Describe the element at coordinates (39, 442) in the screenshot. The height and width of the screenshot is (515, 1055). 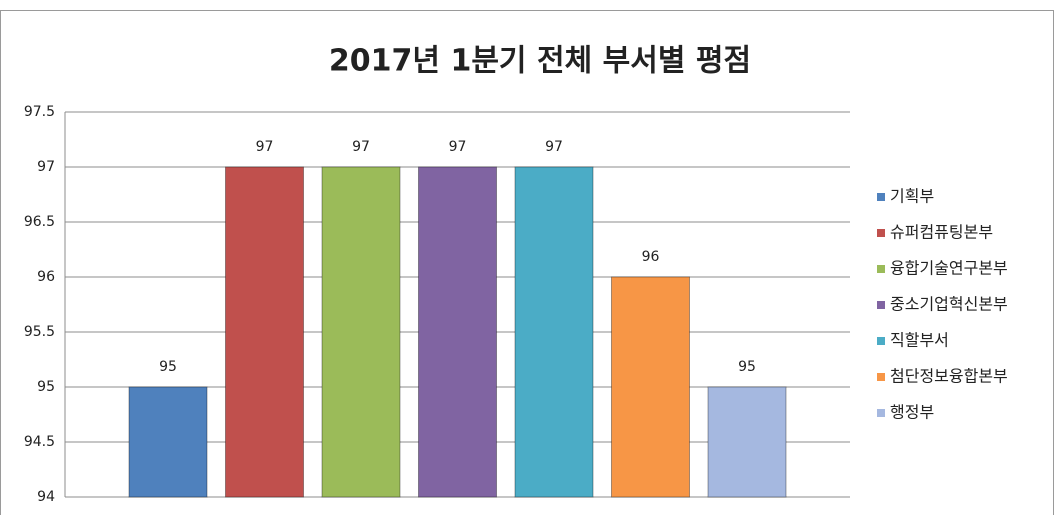
I see `y-tick-label: 94.5` at that location.